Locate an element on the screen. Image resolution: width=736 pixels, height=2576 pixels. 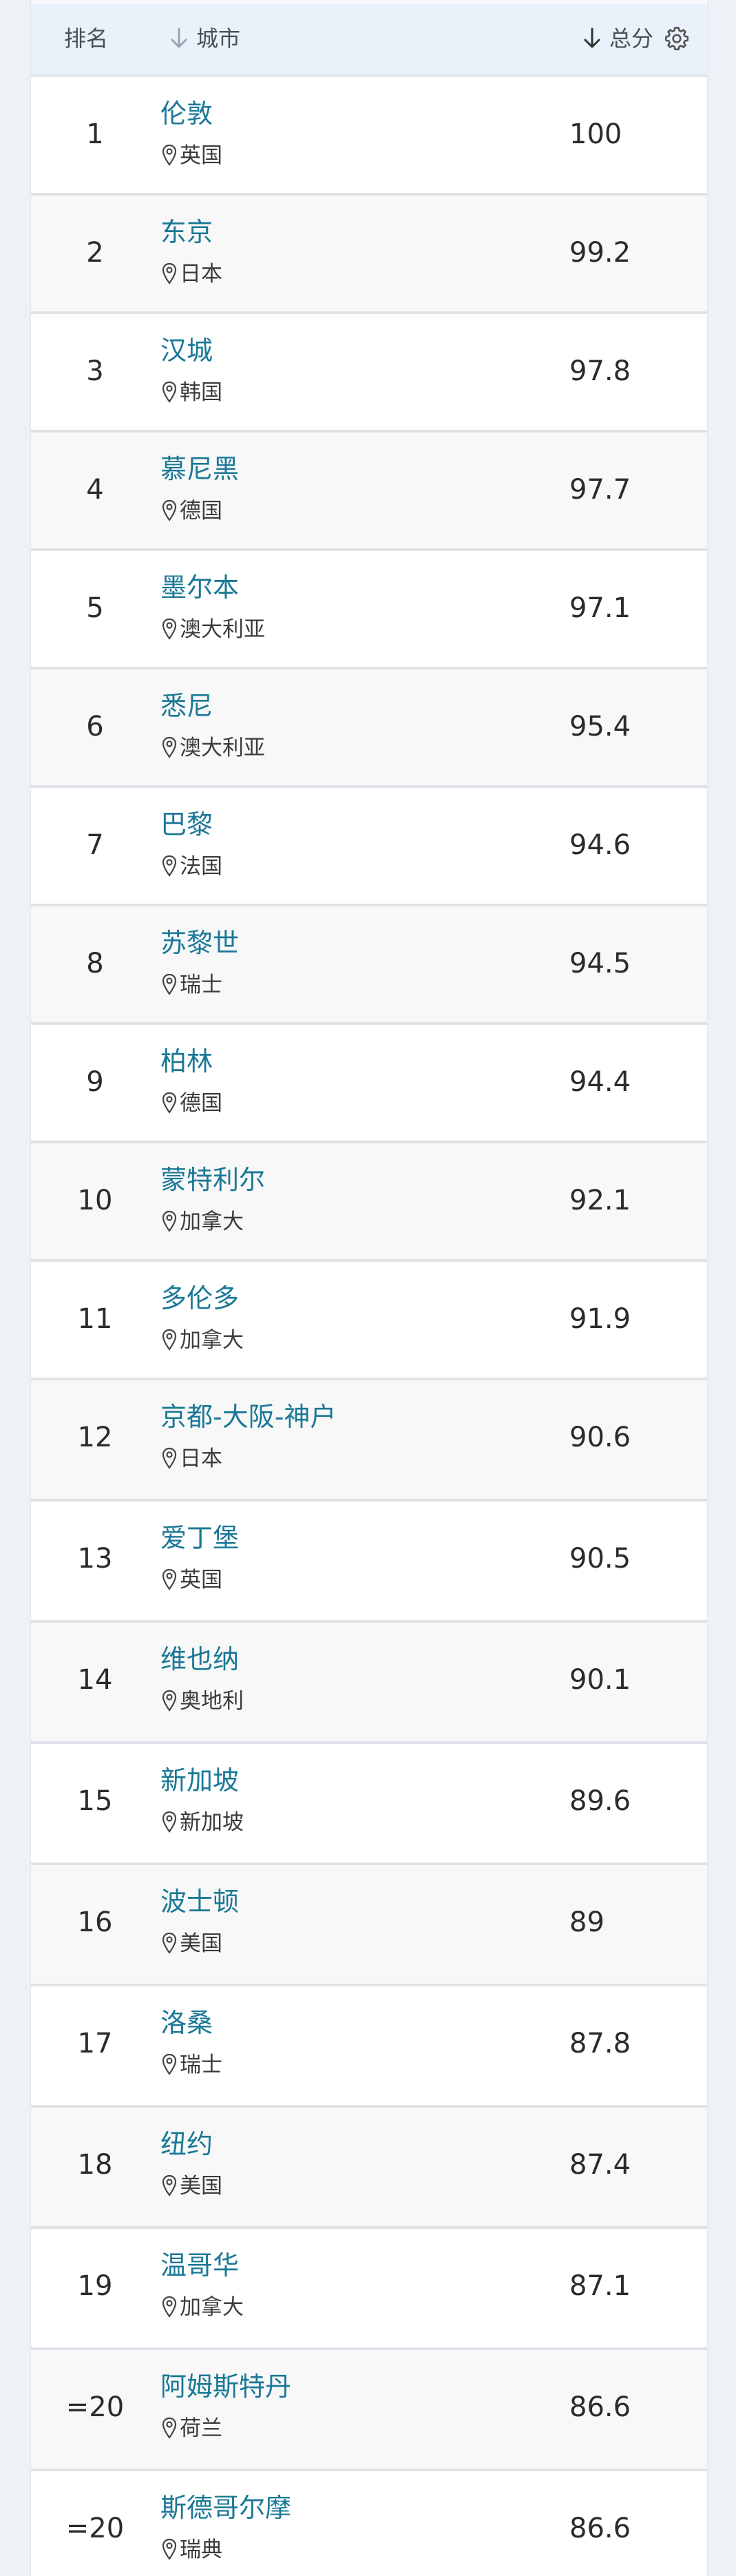
country-cell: 美国 is located at coordinates (191, 2186).